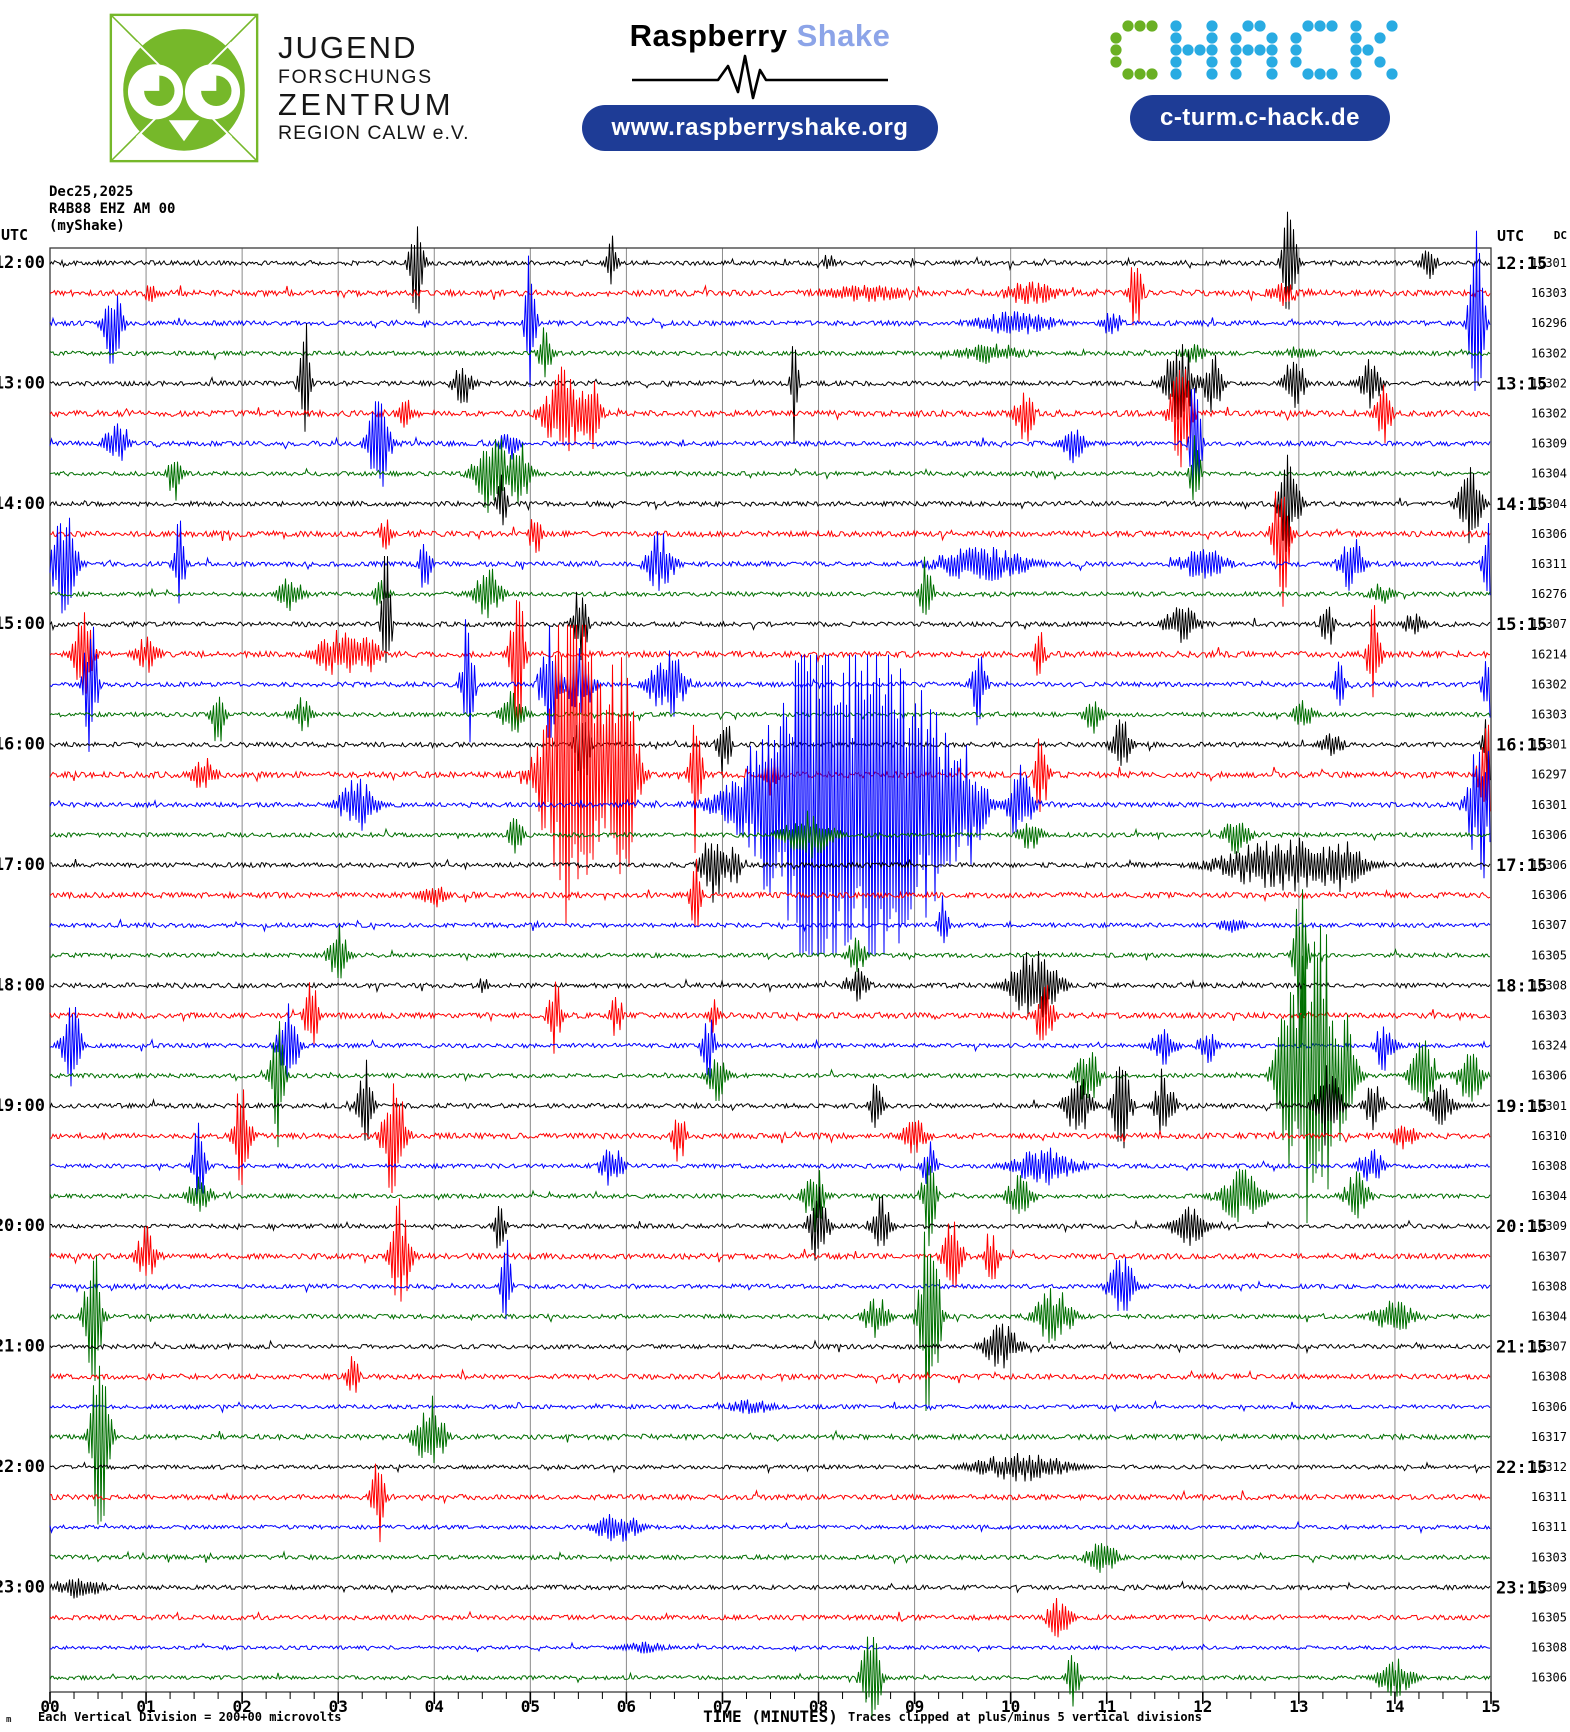 The width and height of the screenshot is (1570, 1732). Describe the element at coordinates (1549, 1317) in the screenshot. I see `dc-value-35: 16304` at that location.